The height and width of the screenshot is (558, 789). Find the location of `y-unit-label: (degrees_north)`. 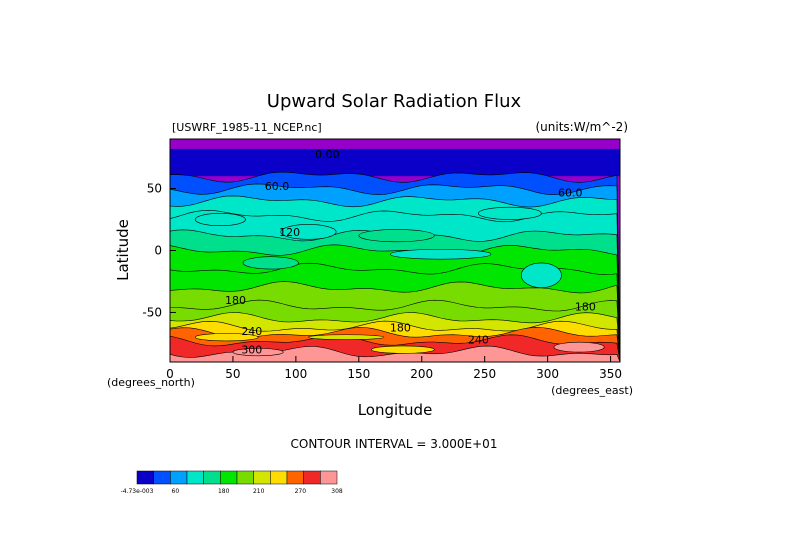

y-unit-label: (degrees_north) is located at coordinates (151, 382).